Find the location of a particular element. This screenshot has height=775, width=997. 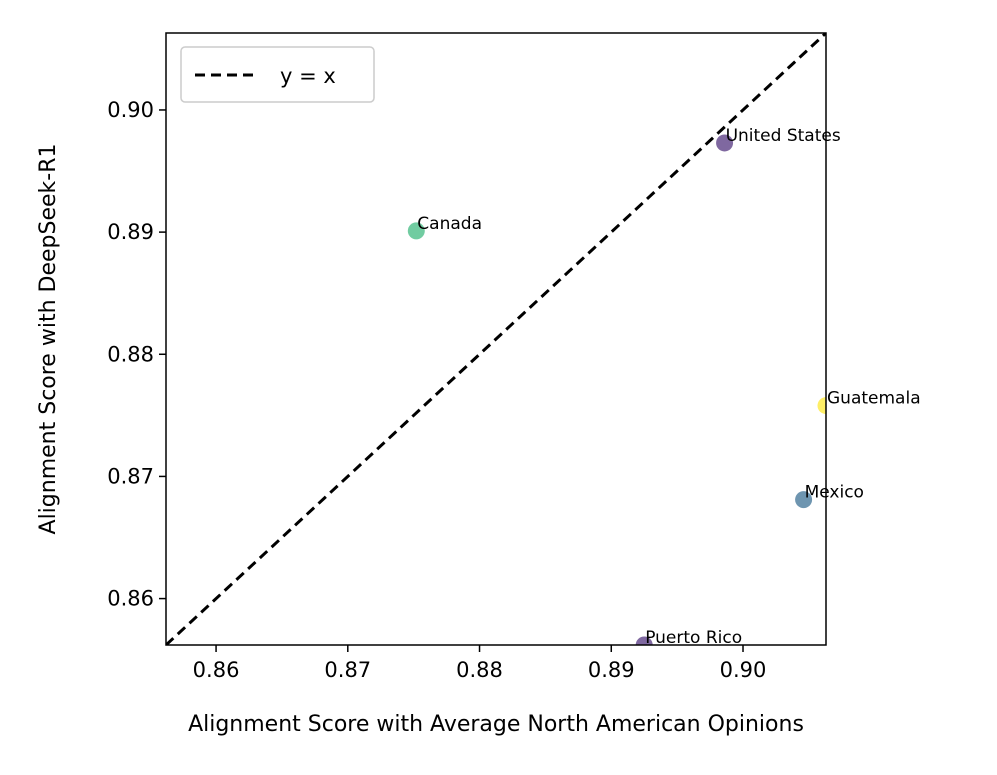

point-label-guatemala: Guatemala is located at coordinates (874, 399).